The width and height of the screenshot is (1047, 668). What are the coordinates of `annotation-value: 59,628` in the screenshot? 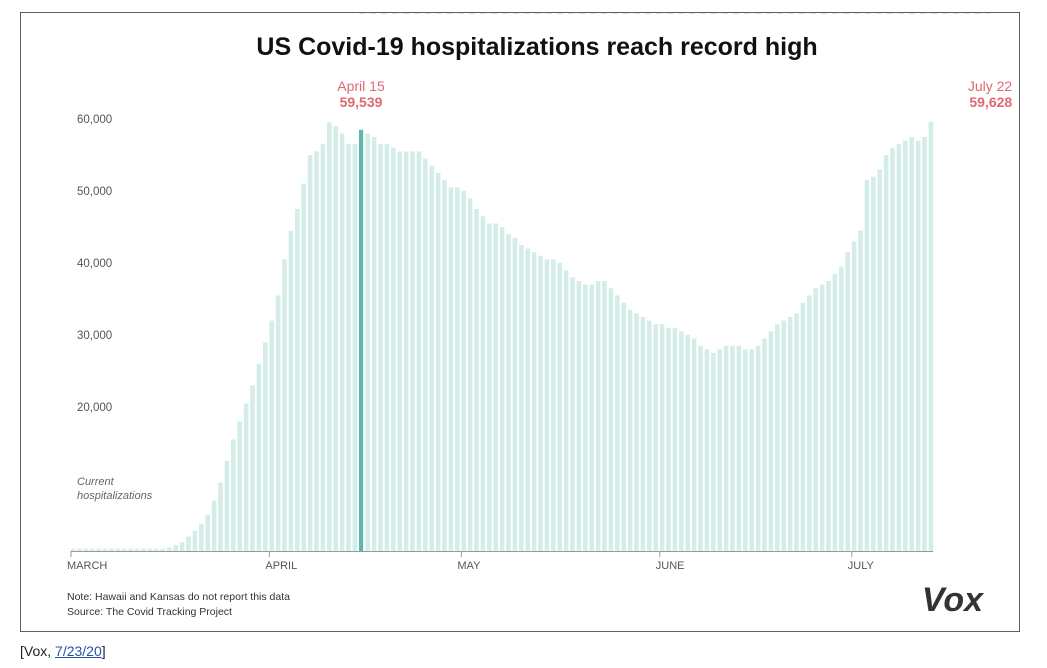 It's located at (990, 102).